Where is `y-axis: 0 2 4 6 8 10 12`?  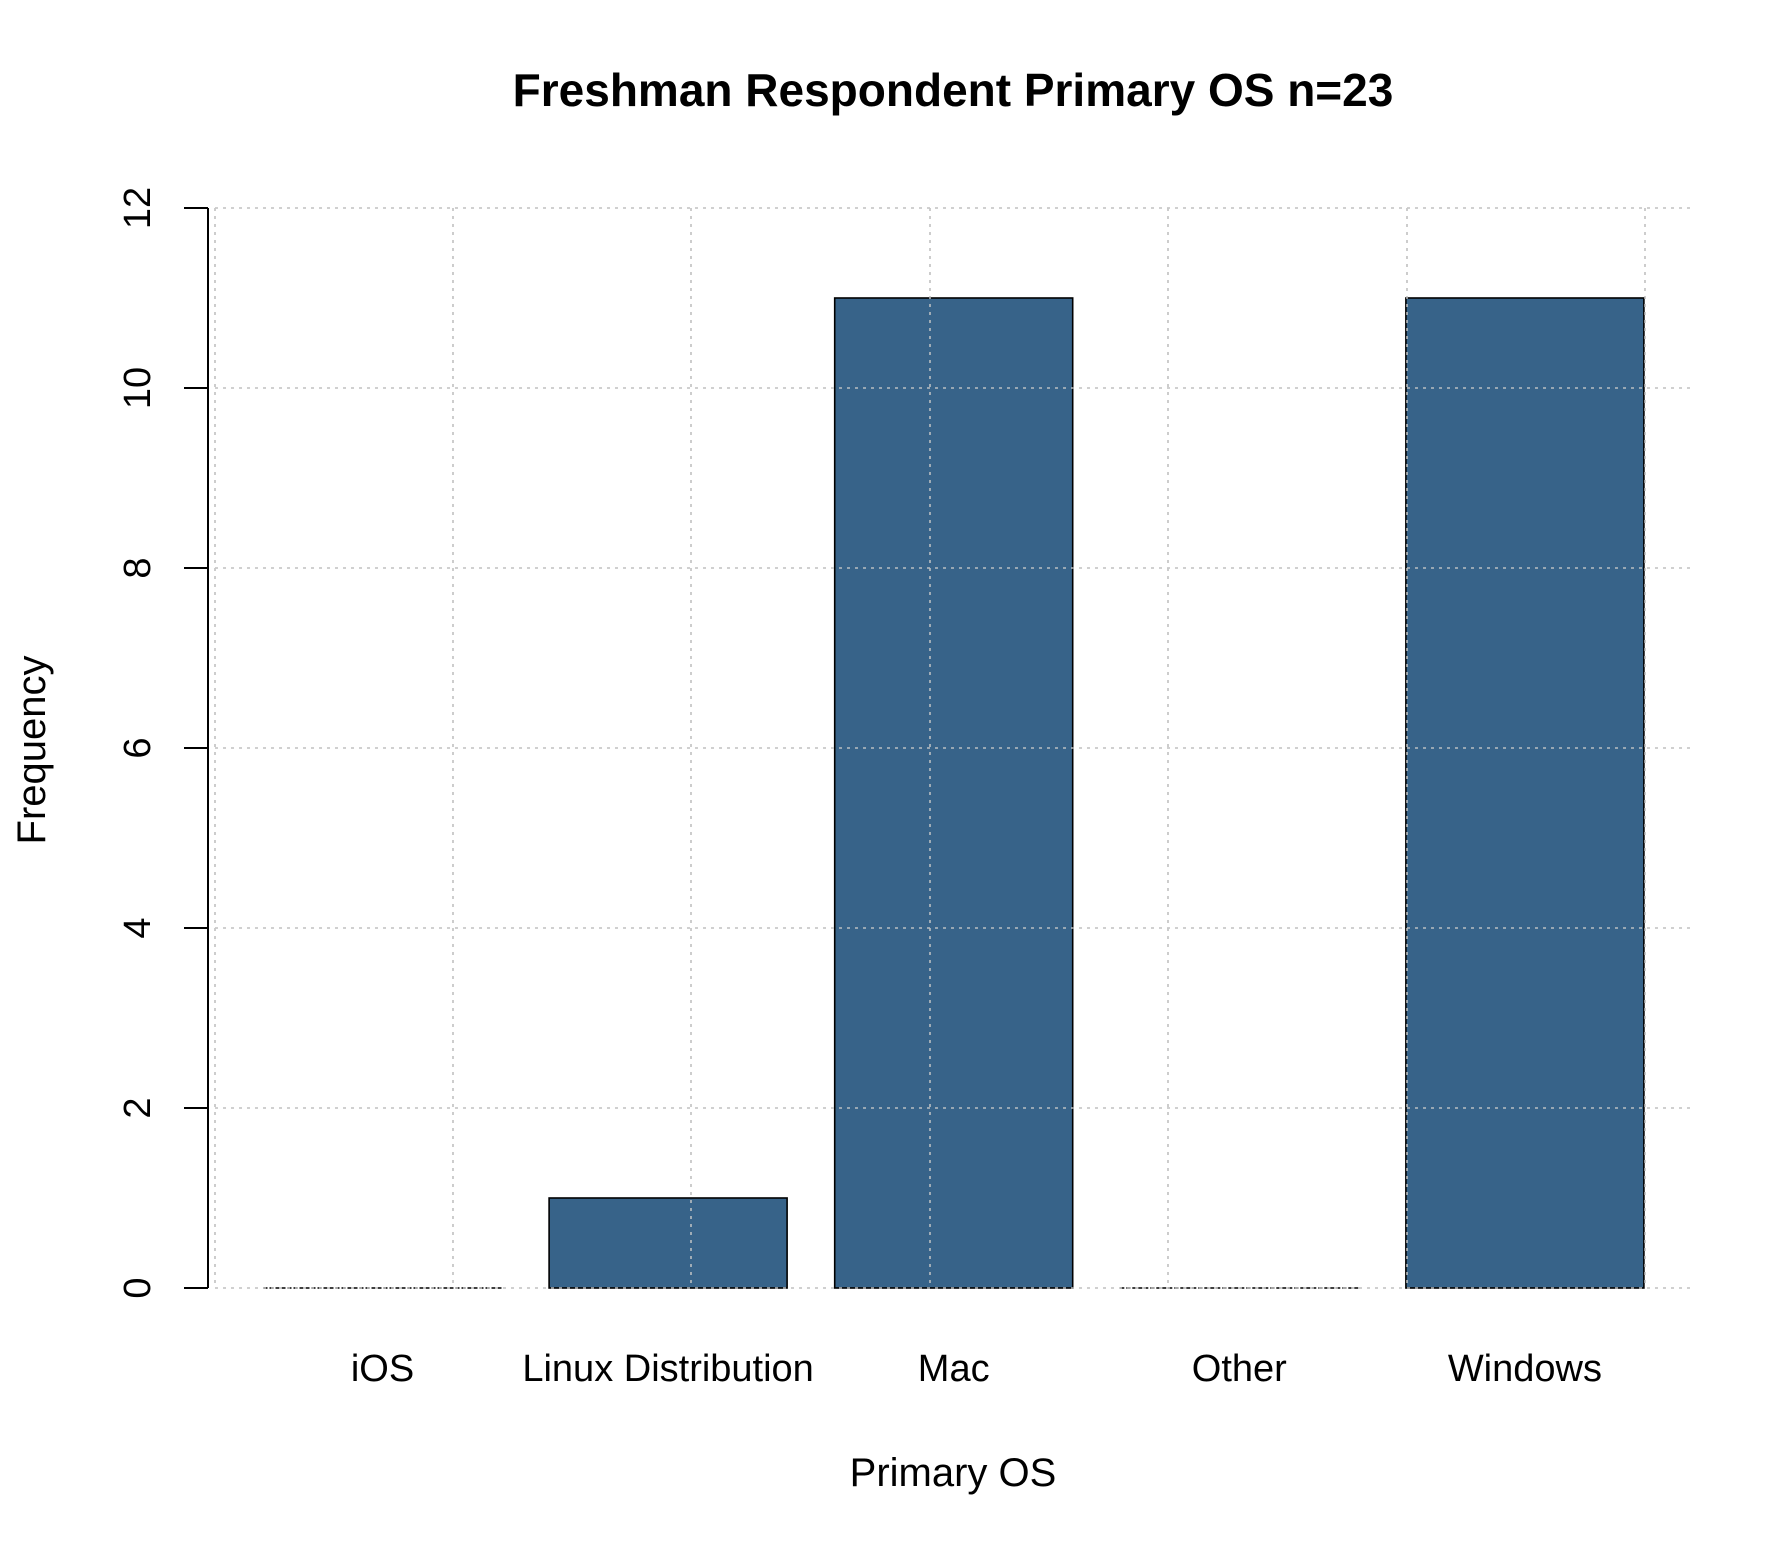
y-axis: 0 2 4 6 8 10 12 is located at coordinates (163, 743).